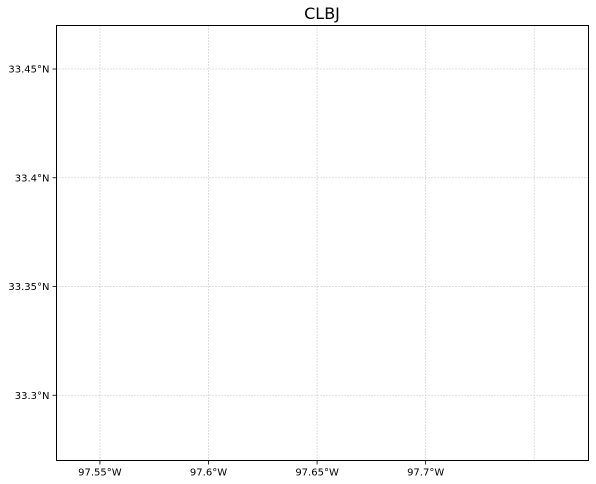  I want to click on y-tick-label-2: 33.35°N, so click(28, 287).